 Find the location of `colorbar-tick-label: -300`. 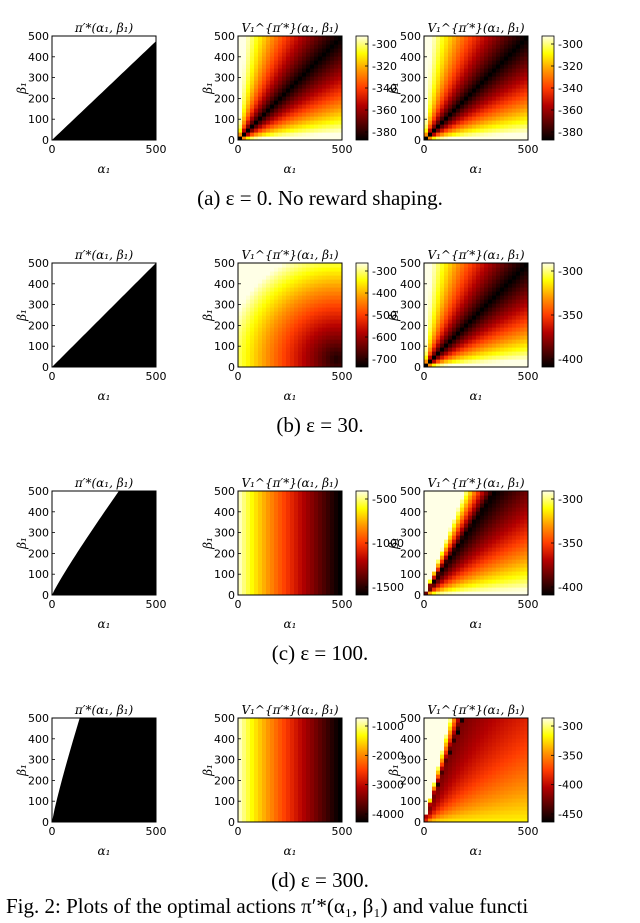

colorbar-tick-label: -300 is located at coordinates (384, 44).